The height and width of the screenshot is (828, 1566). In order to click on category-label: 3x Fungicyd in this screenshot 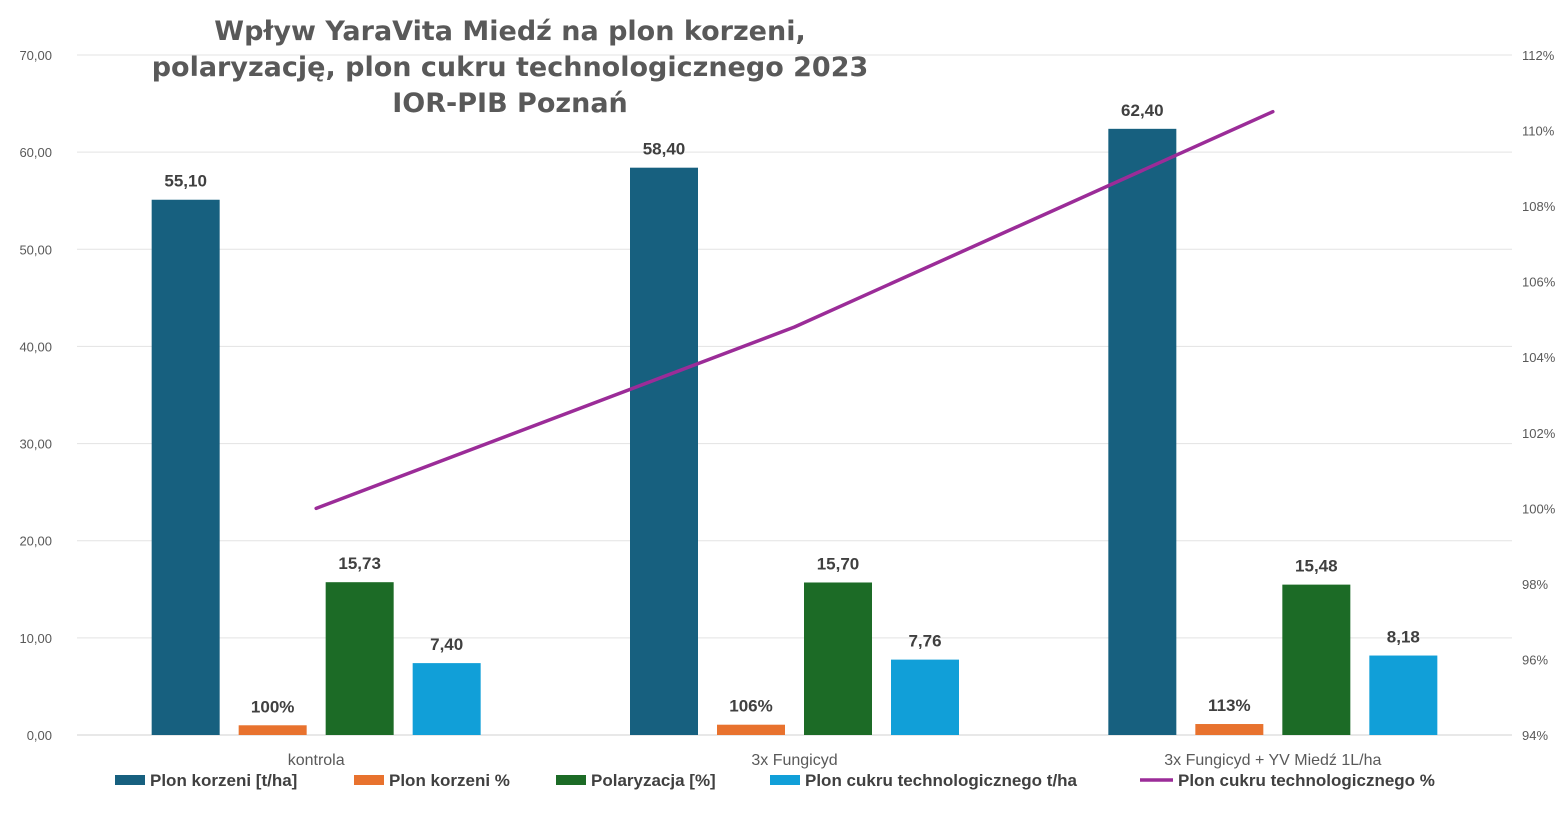, I will do `click(794, 760)`.